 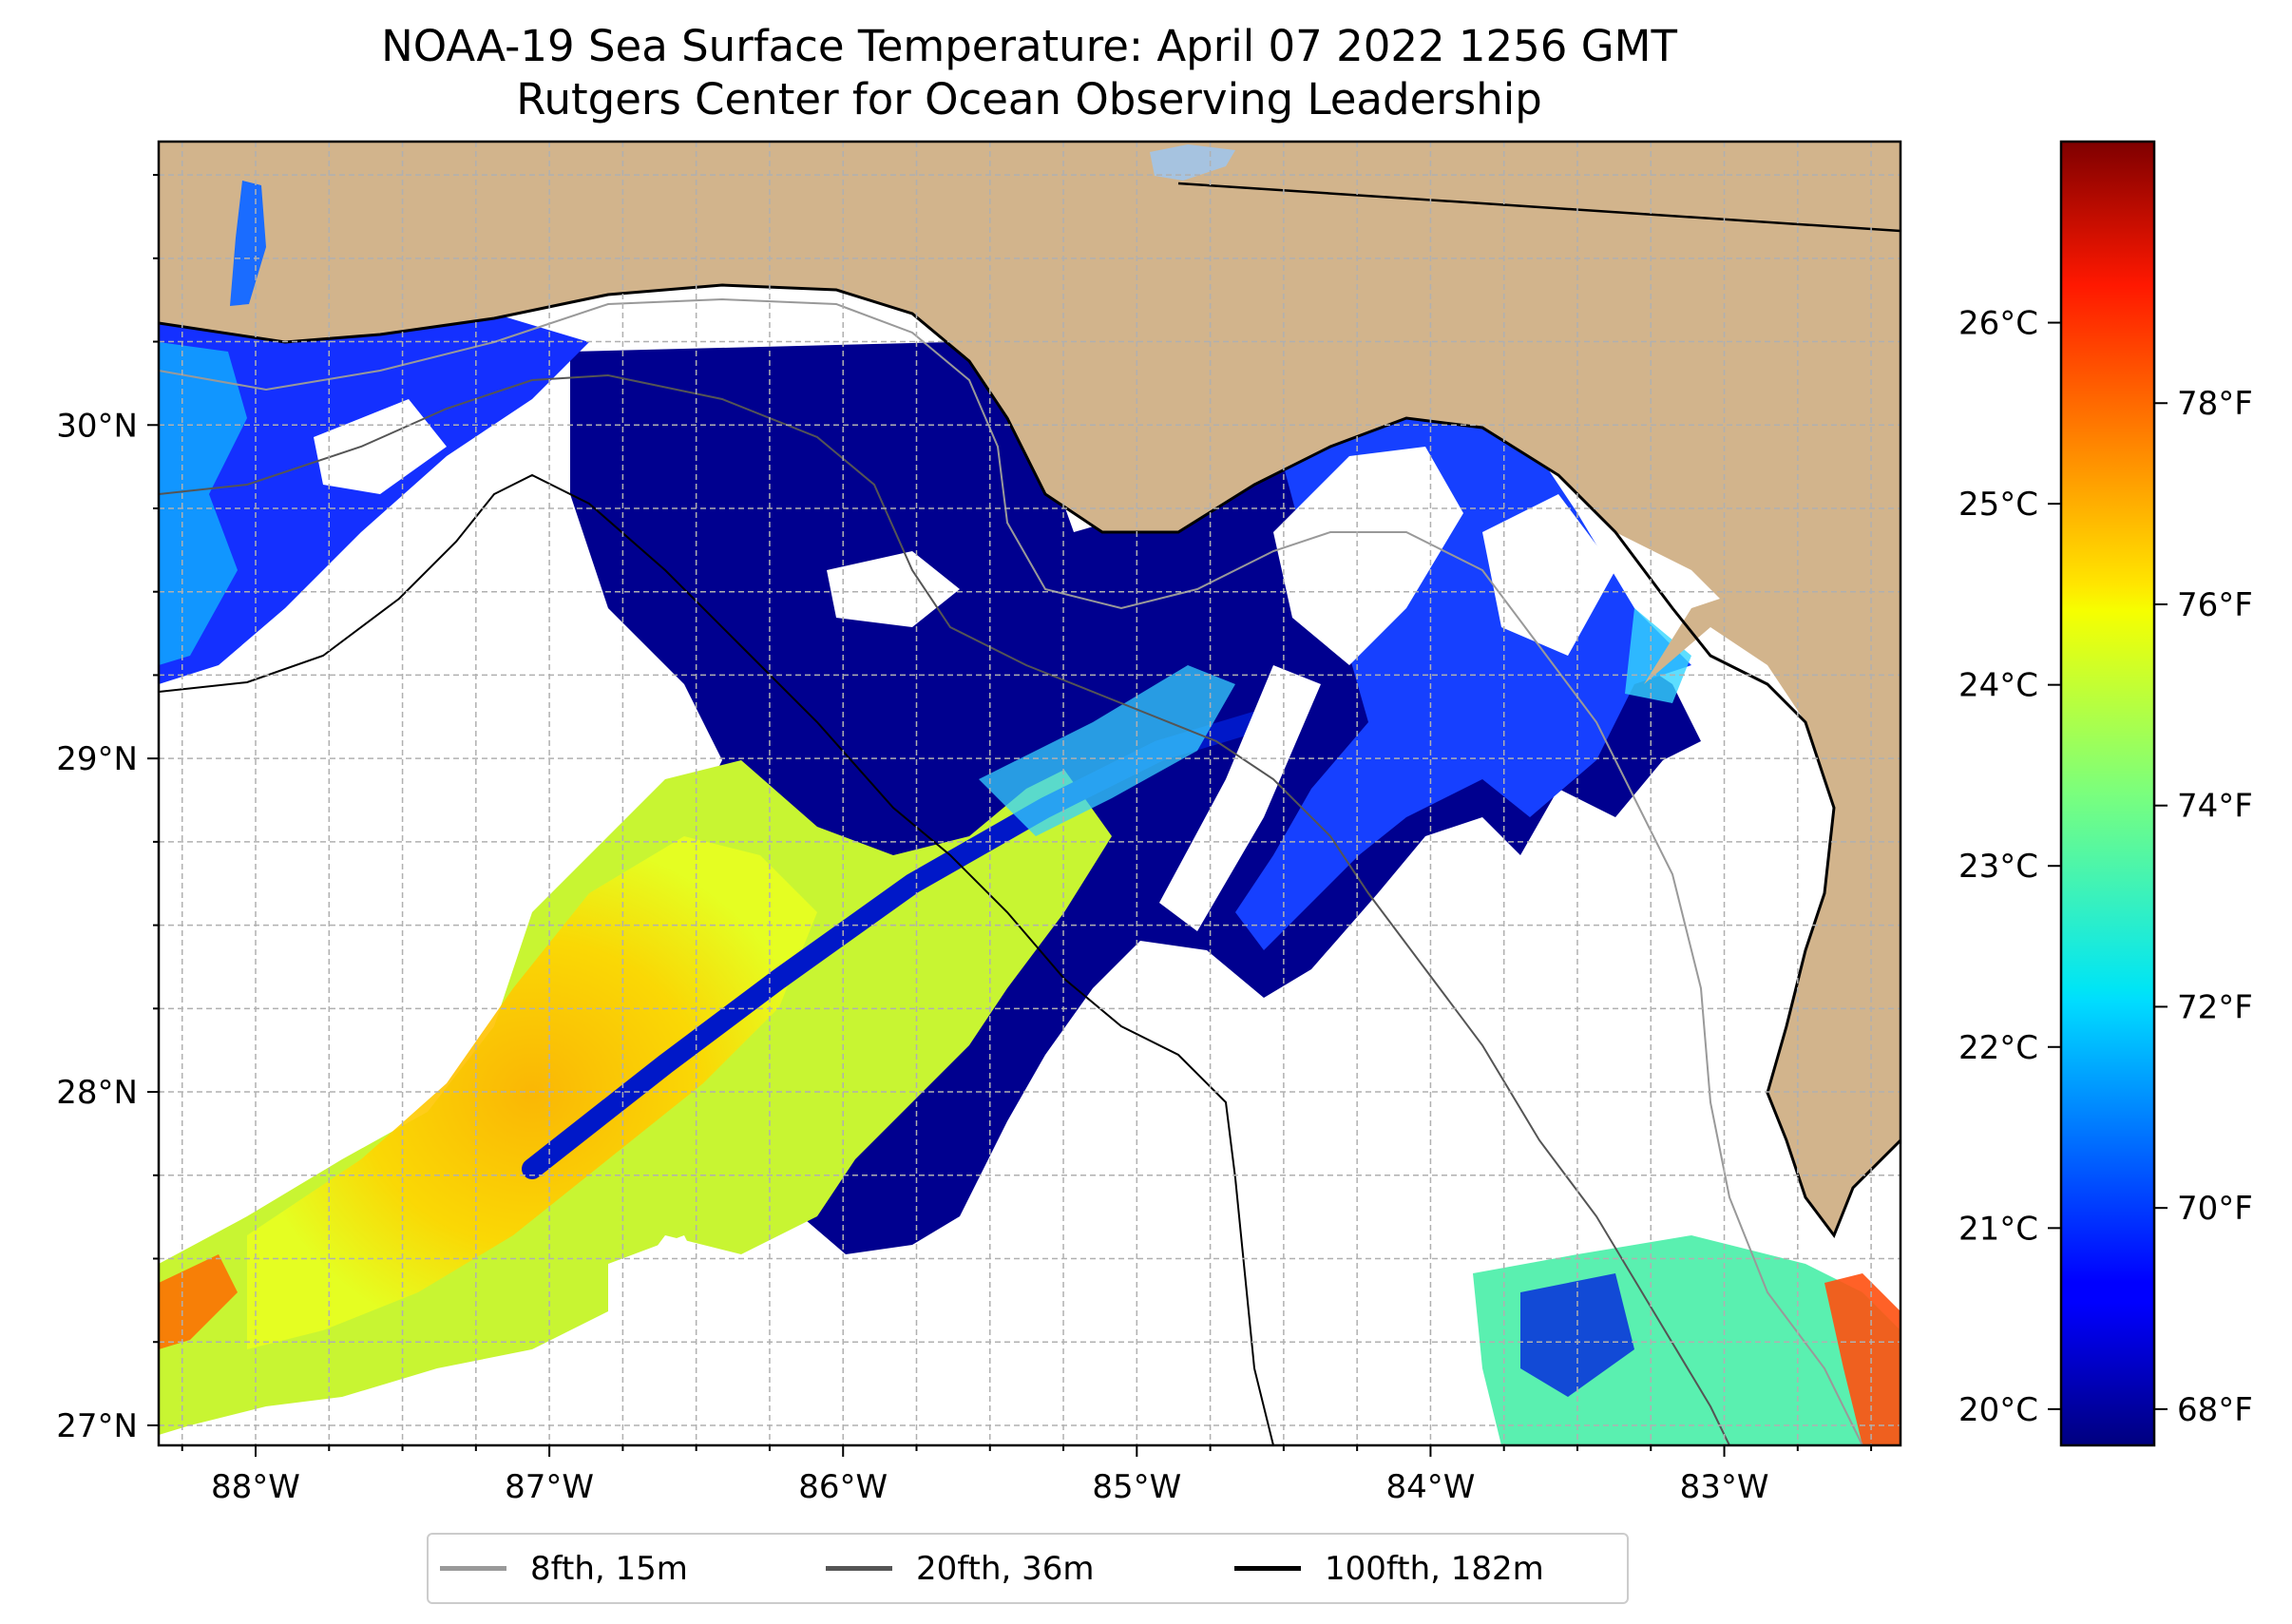 What do you see at coordinates (843, 1487) in the screenshot?
I see `x-tick-label: 86°W` at bounding box center [843, 1487].